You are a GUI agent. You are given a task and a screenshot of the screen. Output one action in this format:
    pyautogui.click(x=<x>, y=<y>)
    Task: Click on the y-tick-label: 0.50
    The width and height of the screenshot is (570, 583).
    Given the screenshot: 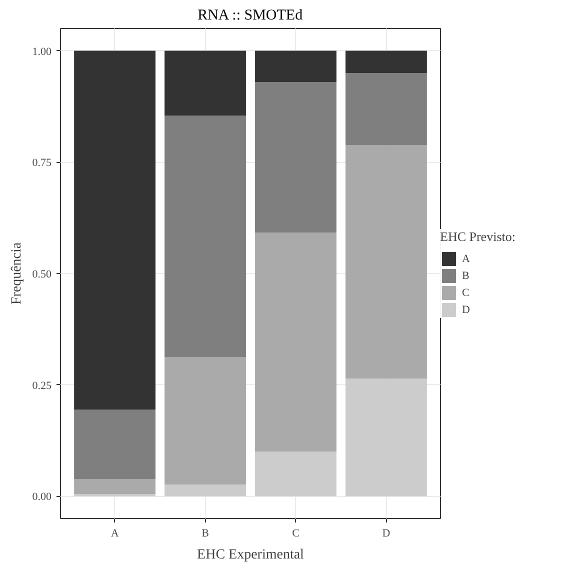 What is the action you would take?
    pyautogui.click(x=42, y=274)
    